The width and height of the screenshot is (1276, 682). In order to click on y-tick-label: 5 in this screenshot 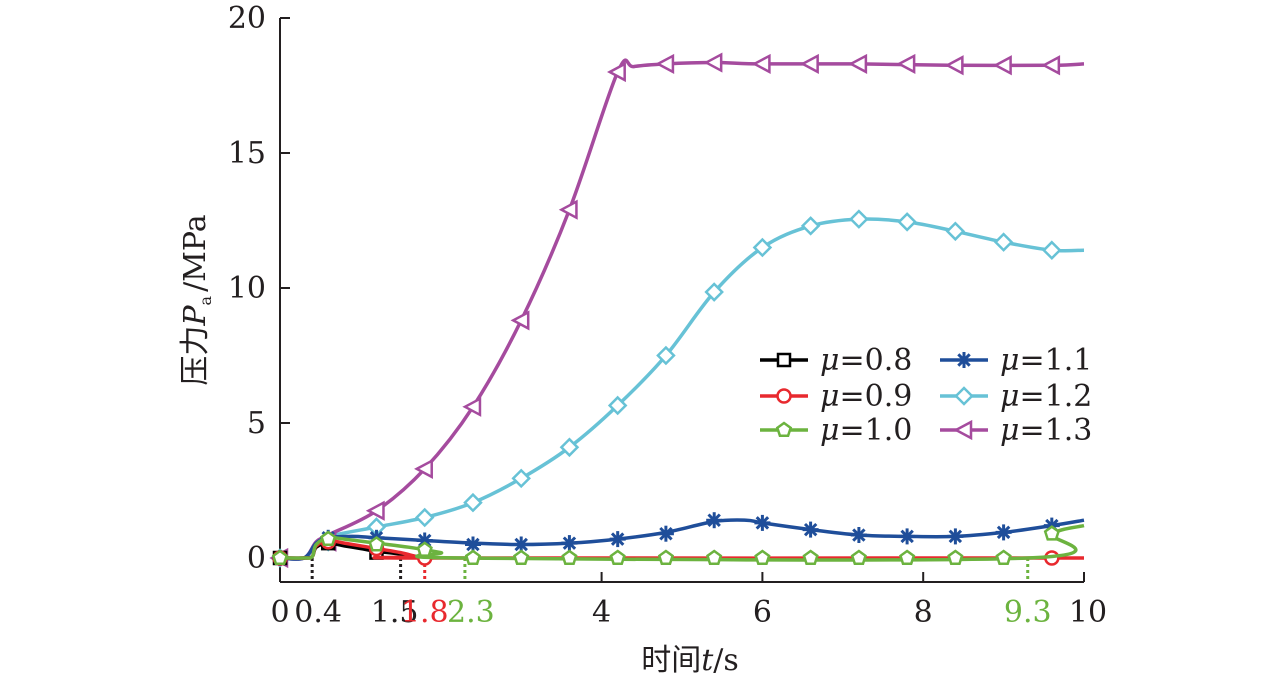, I will do `click(256, 423)`.